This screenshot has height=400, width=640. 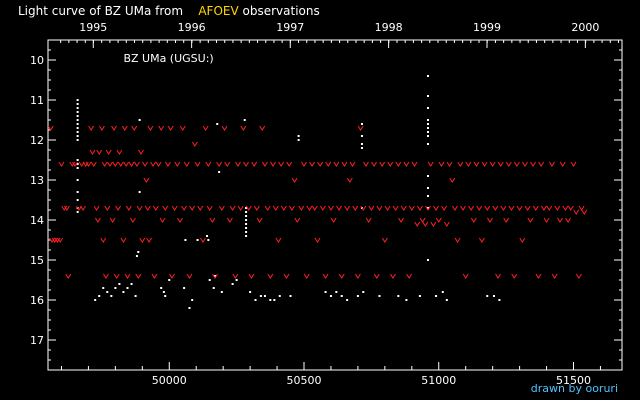 What do you see at coordinates (487, 27) in the screenshot?
I see `year-tick-label: 1999` at bounding box center [487, 27].